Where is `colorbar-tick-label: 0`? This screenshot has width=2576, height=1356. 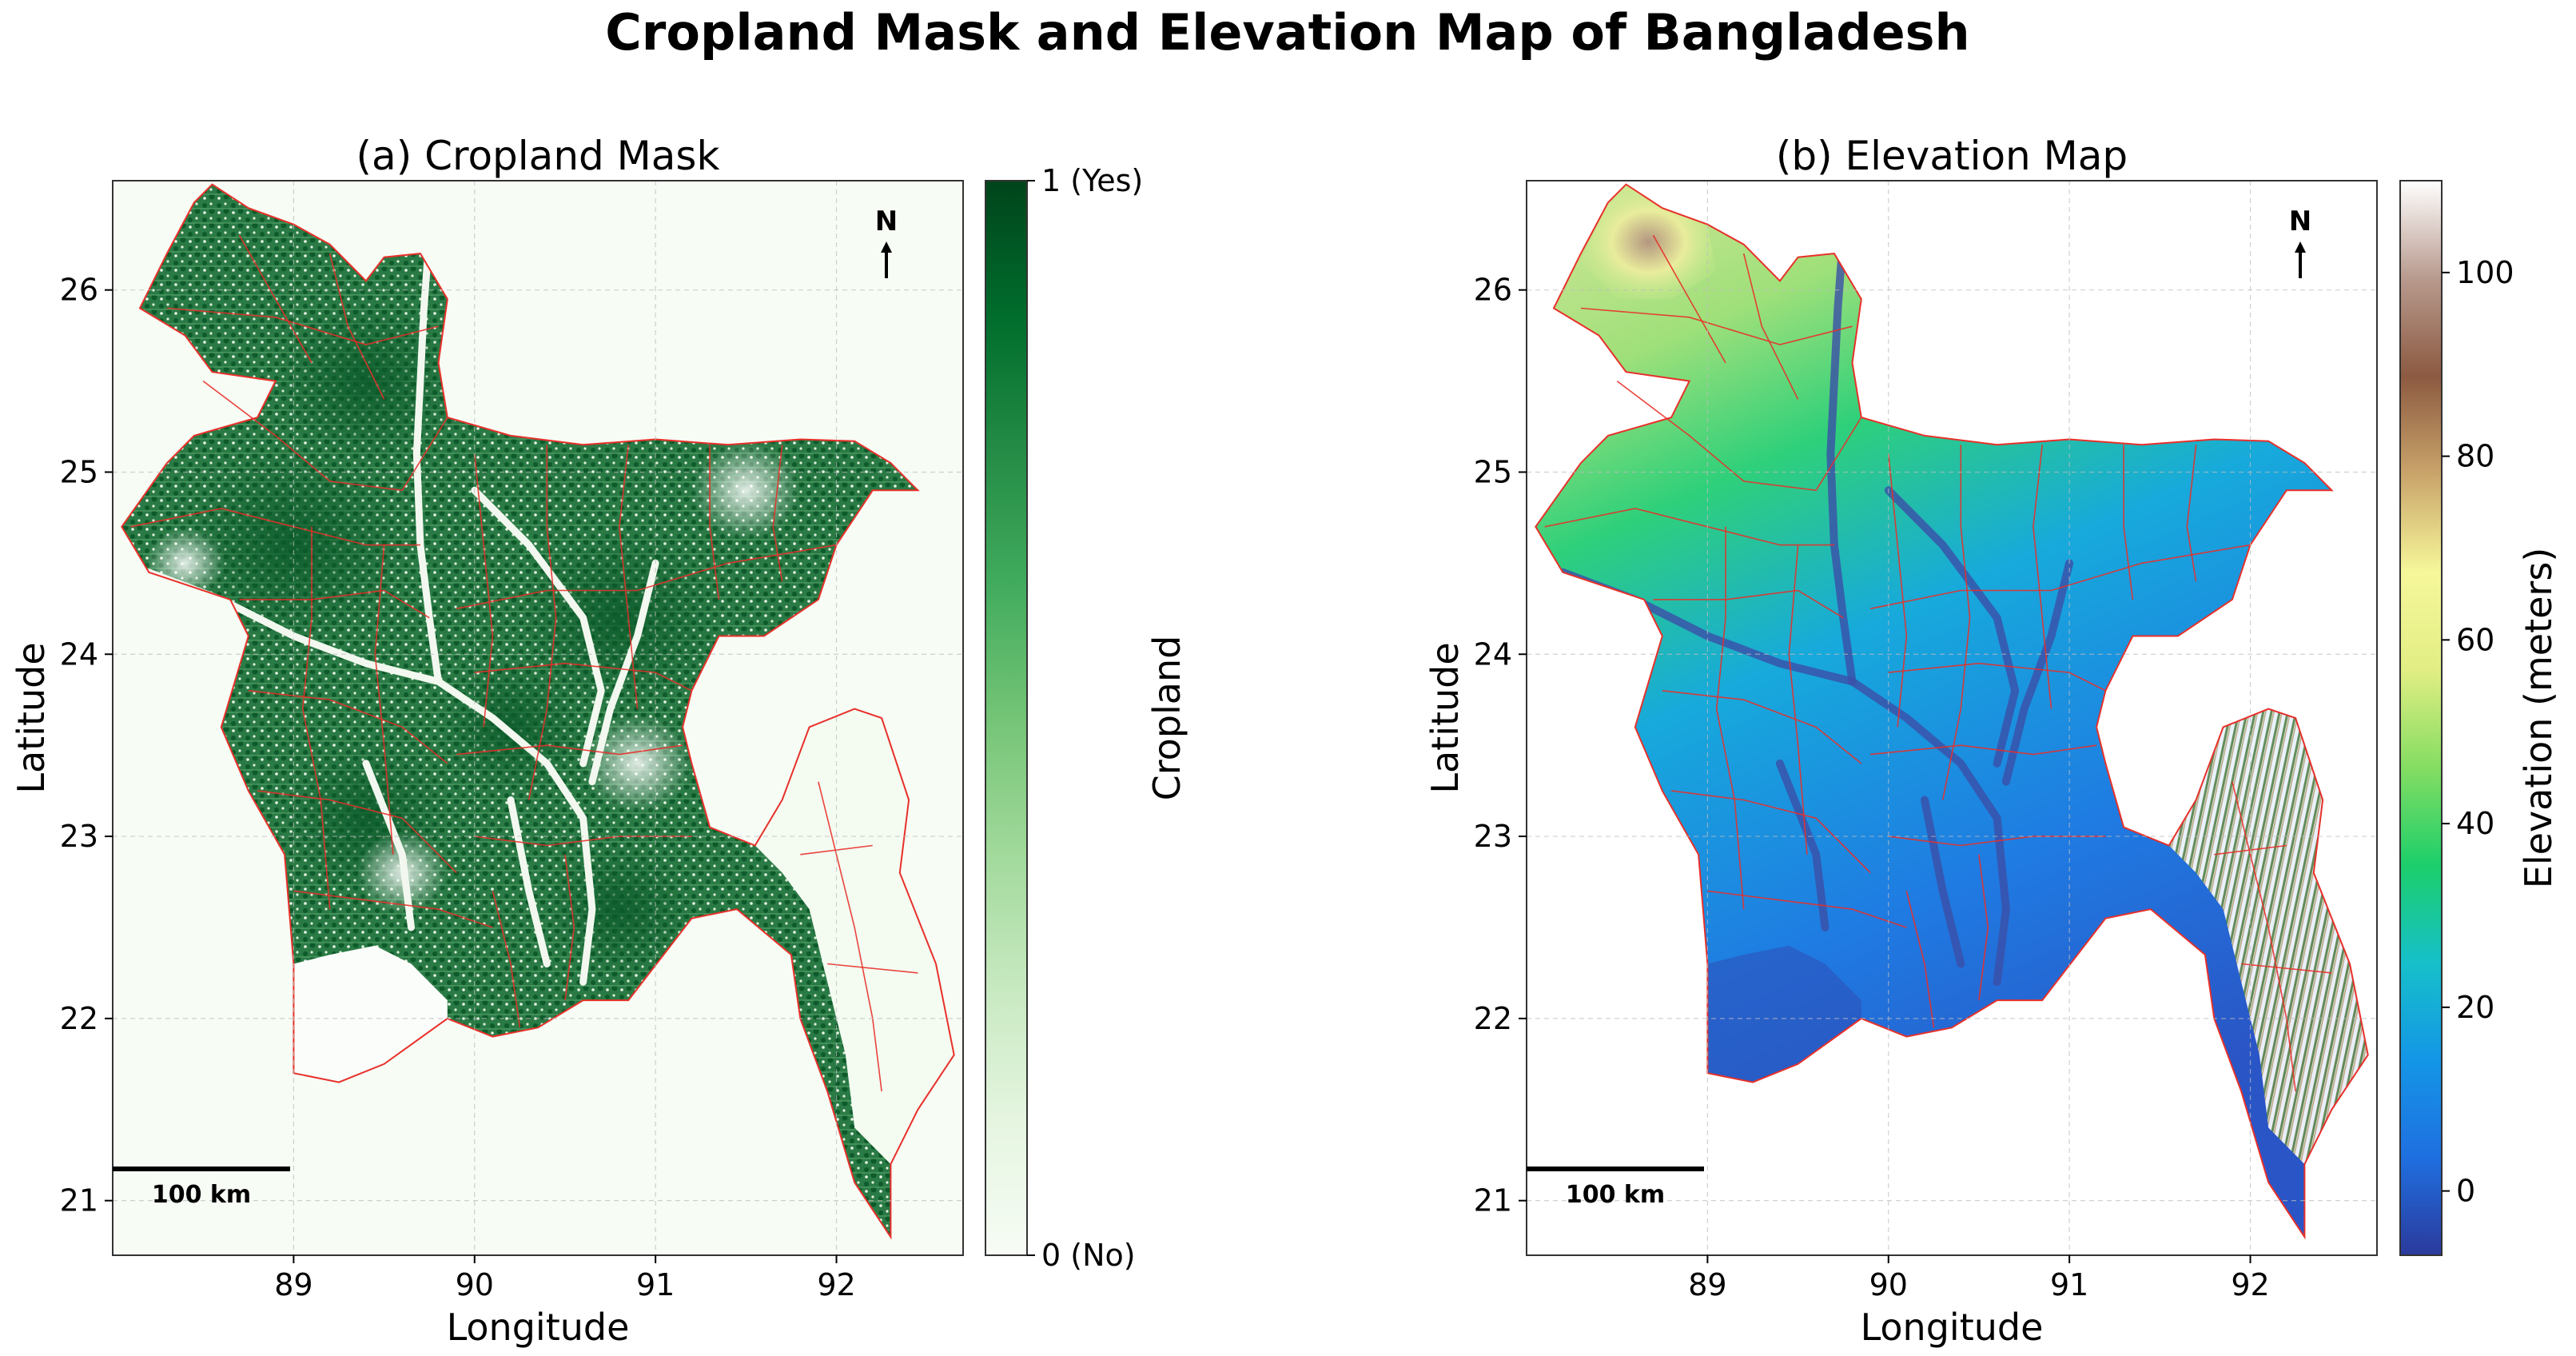
colorbar-tick-label: 0 is located at coordinates (2465, 1192).